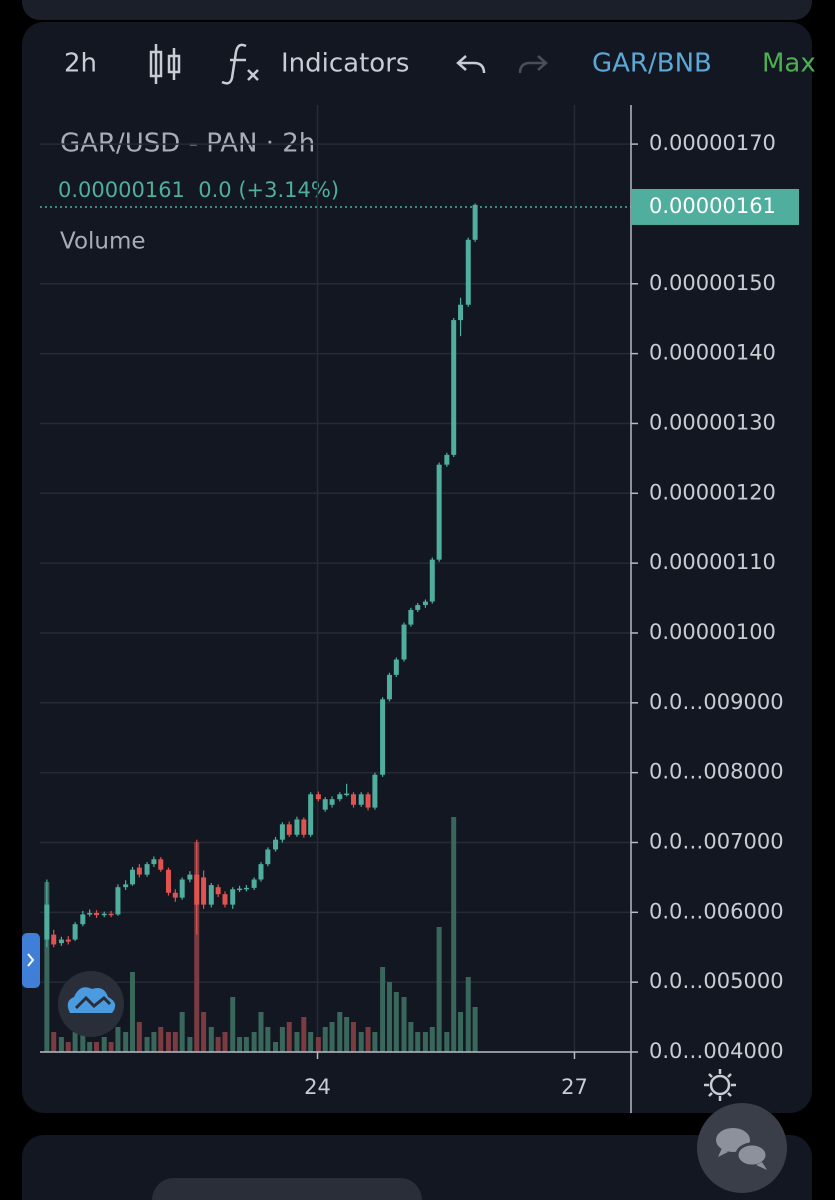 This screenshot has height=1200, width=835. Describe the element at coordinates (240, 64) in the screenshot. I see `indicators-icon` at that location.